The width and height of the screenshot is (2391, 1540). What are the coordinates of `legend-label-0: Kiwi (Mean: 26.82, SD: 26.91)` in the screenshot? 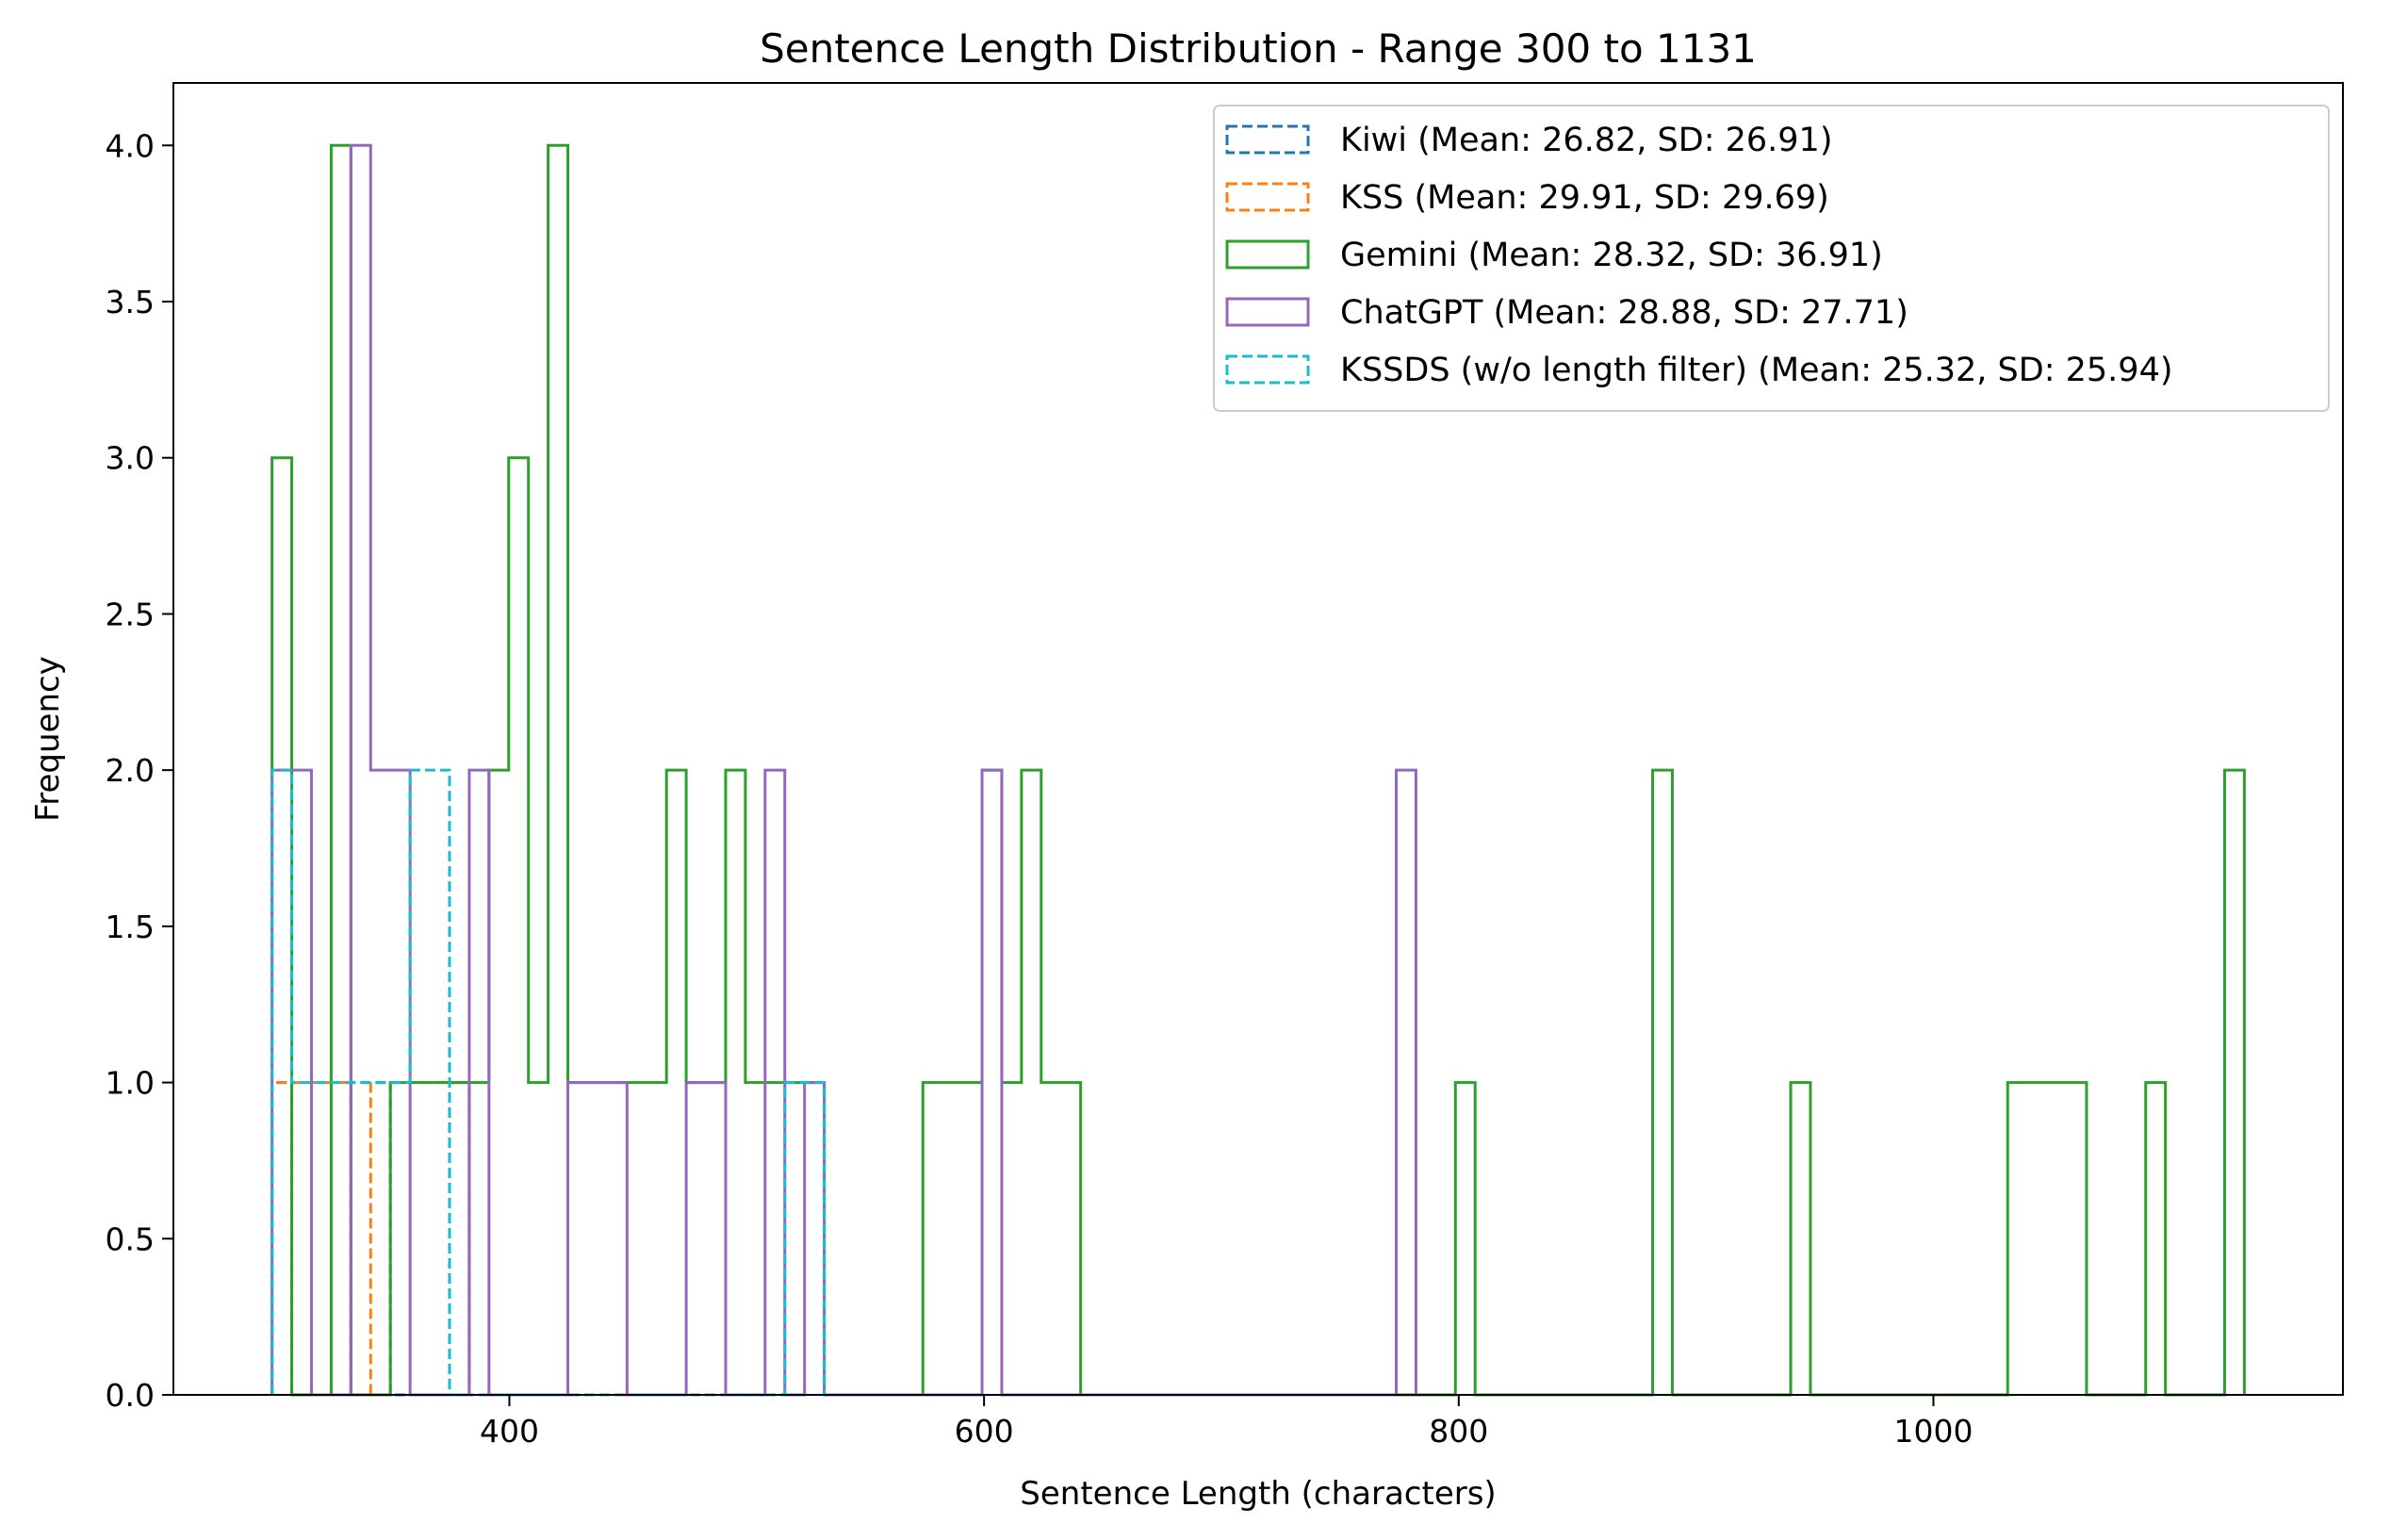 It's located at (1586, 140).